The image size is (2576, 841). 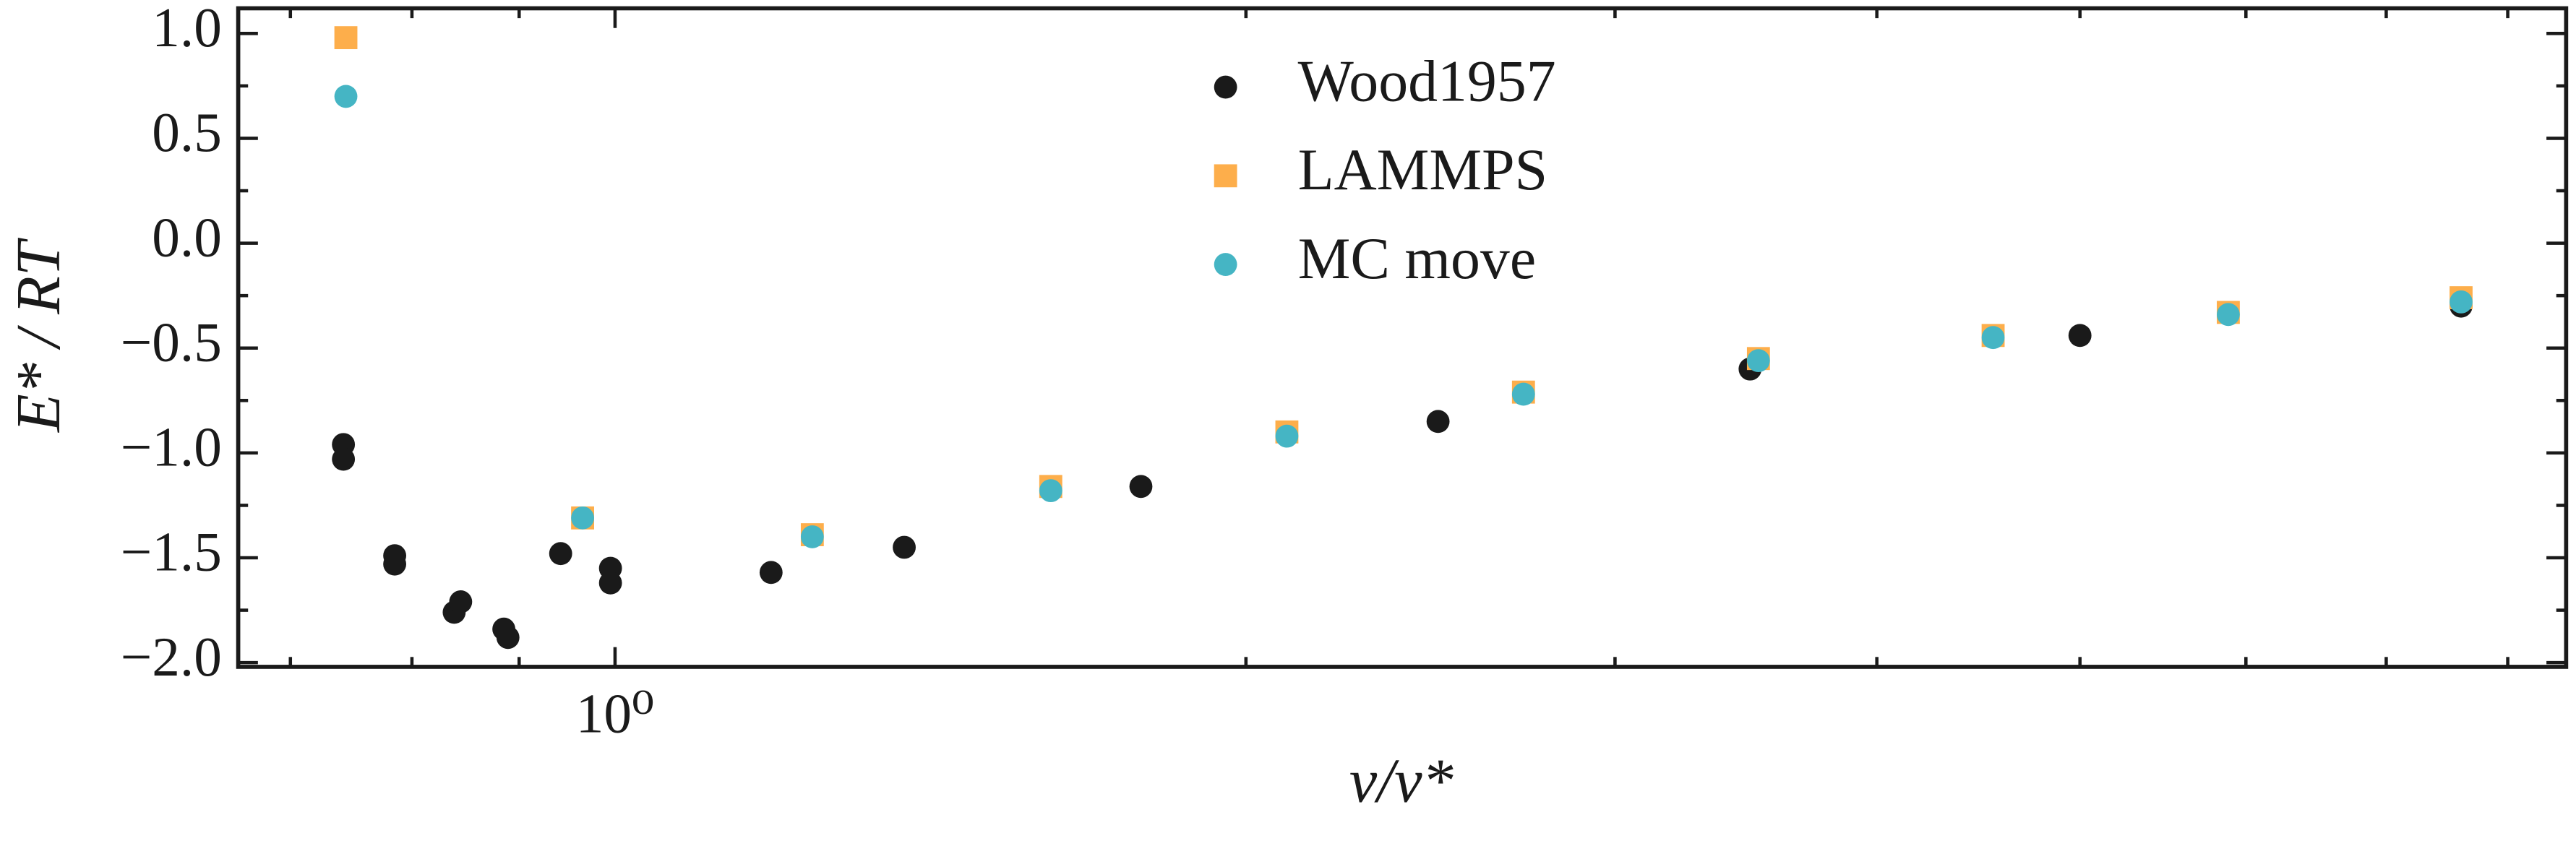 I want to click on y-tick-label: −2.0, so click(x=172, y=657).